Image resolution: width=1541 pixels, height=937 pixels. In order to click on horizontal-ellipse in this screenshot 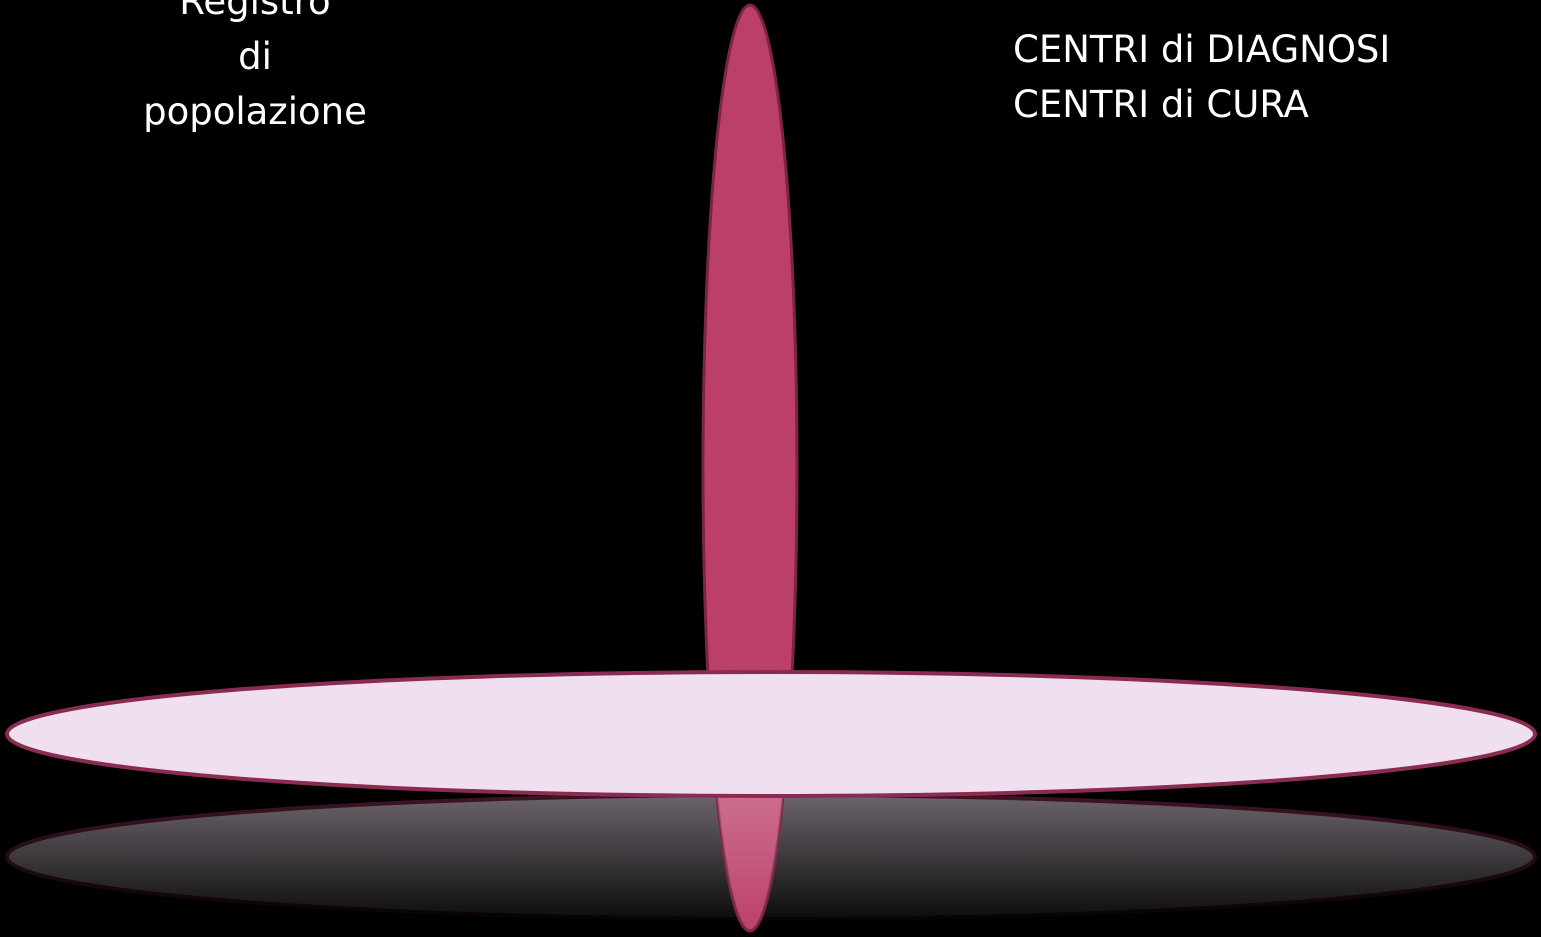, I will do `click(771, 734)`.